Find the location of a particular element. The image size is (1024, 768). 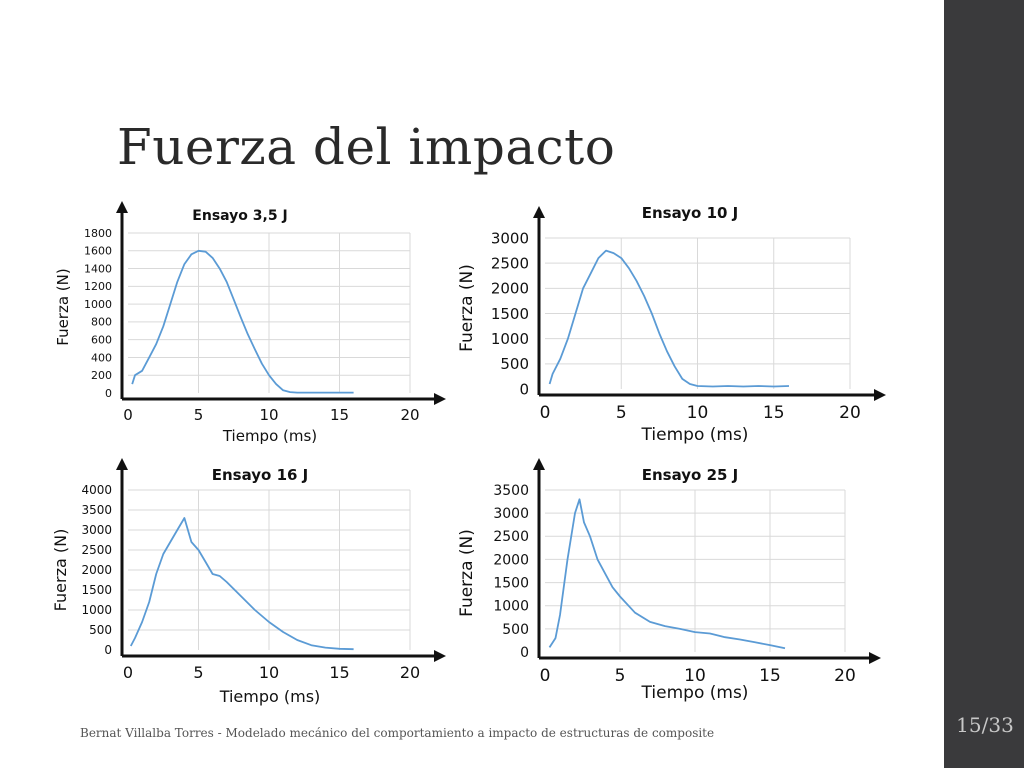

slide-title: Fuerza del impacto is located at coordinates (366, 147).